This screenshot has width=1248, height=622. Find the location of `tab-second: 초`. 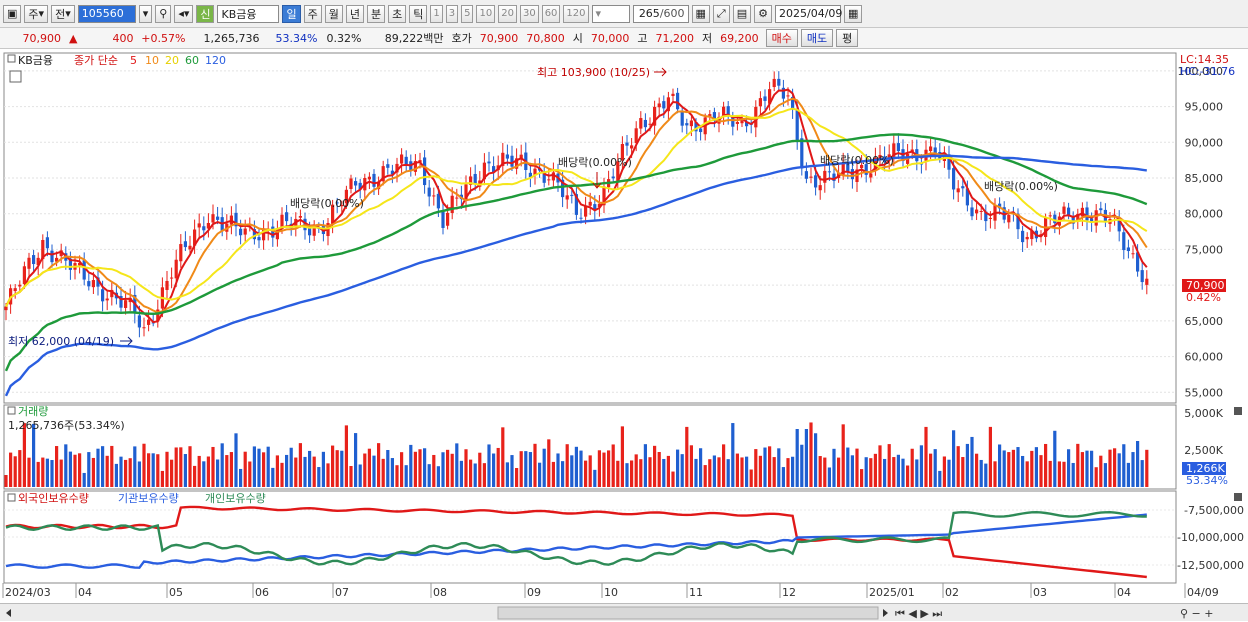

tab-second: 초 is located at coordinates (397, 13).